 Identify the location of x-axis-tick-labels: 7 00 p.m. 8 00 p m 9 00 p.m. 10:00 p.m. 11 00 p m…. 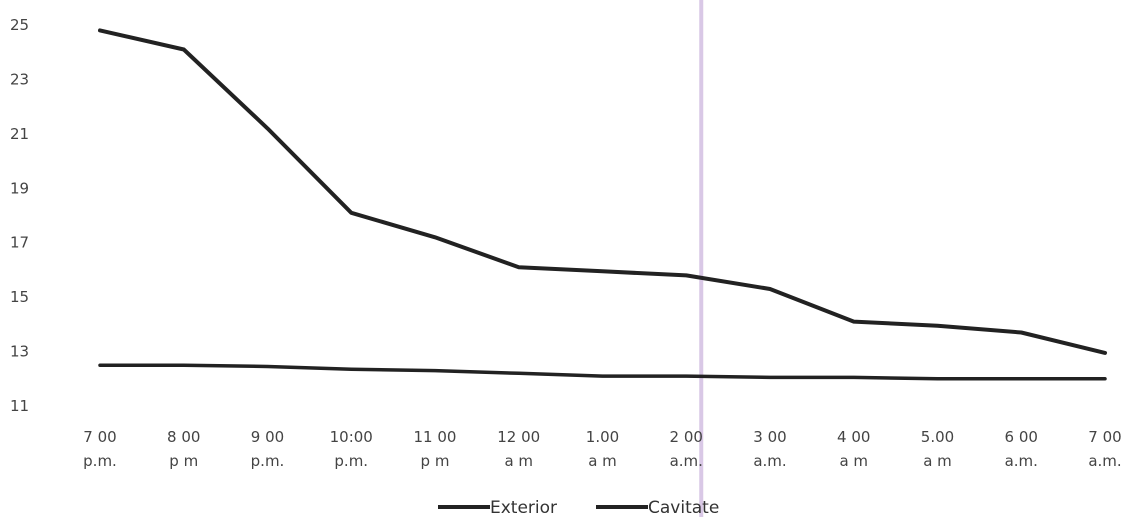
(602, 449).